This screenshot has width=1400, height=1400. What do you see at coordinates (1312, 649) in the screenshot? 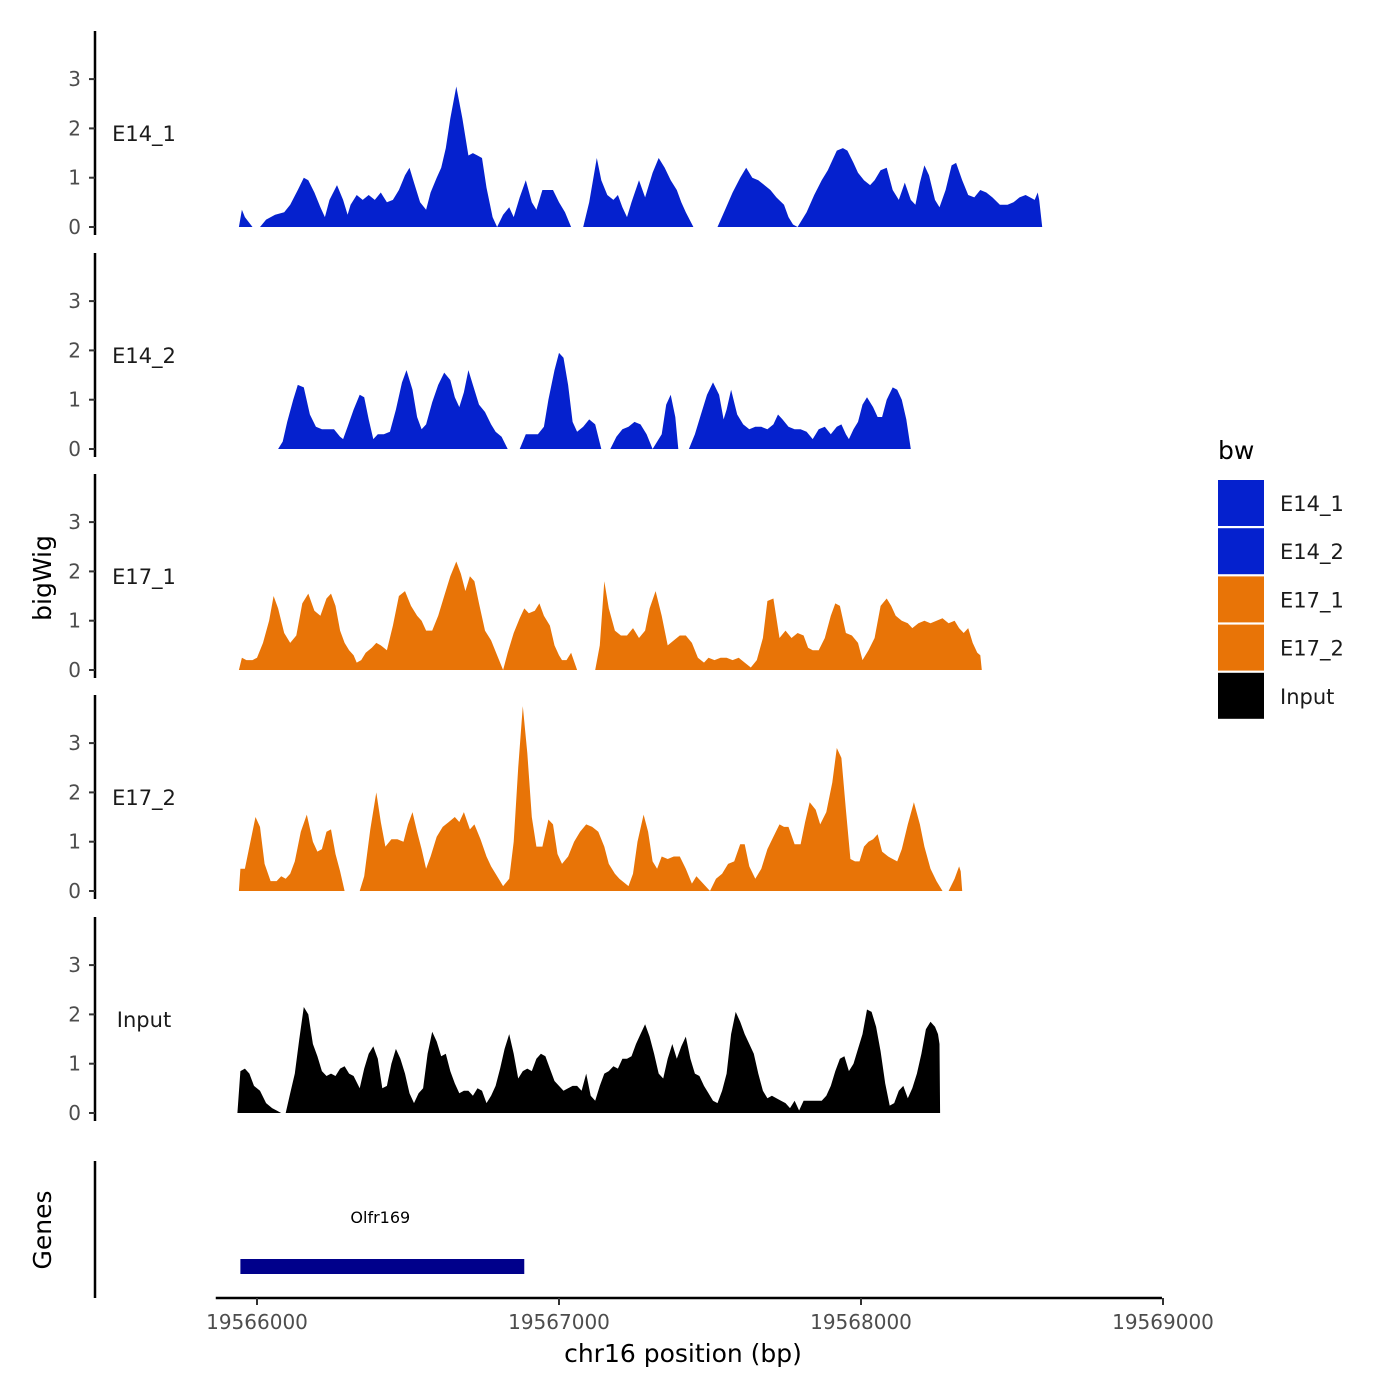
I see `legend-label: E17_2` at bounding box center [1312, 649].